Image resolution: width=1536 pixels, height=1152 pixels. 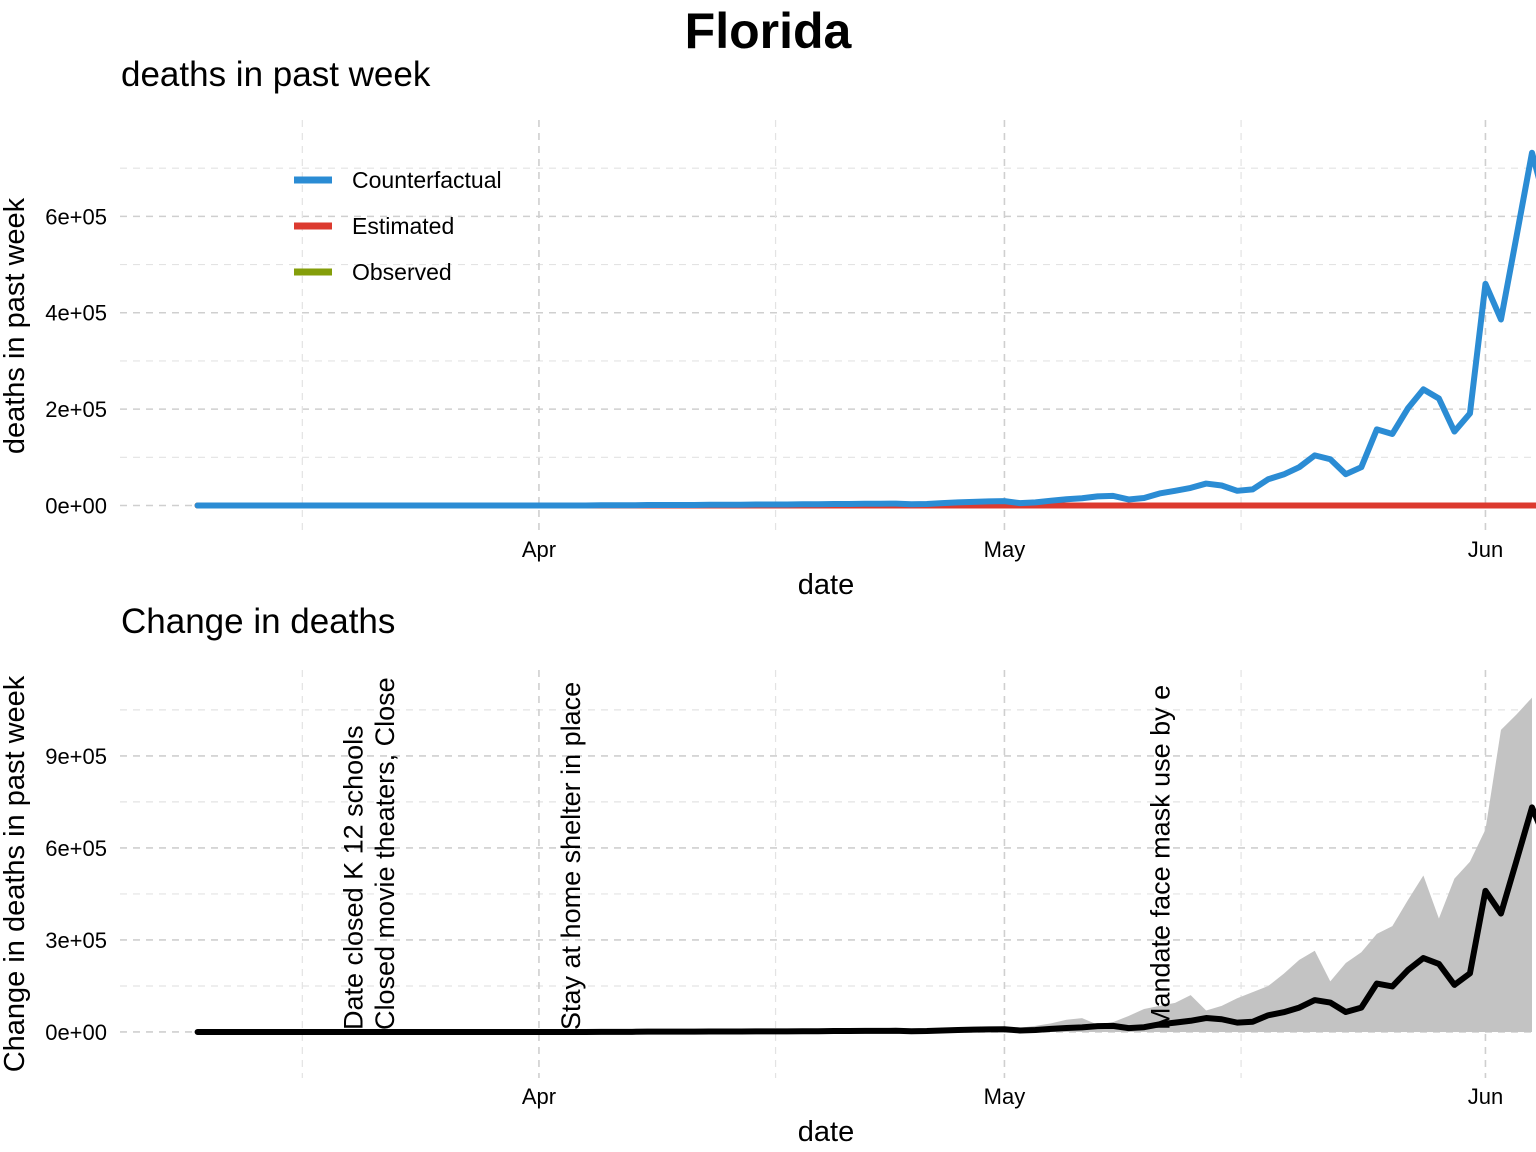 I want to click on bottom-y-axis-title: Change in deaths in past week, so click(x=15, y=873).